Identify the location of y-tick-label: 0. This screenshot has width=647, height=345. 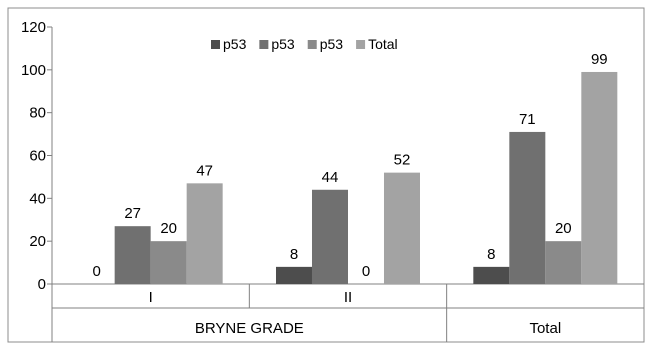
(42, 284).